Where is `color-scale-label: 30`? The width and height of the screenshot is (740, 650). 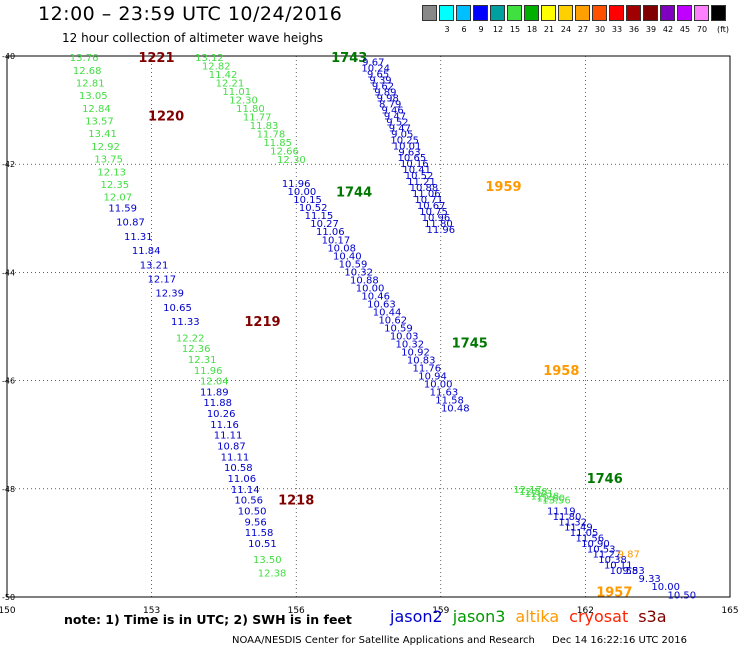
color-scale-label: 30 is located at coordinates (600, 29).